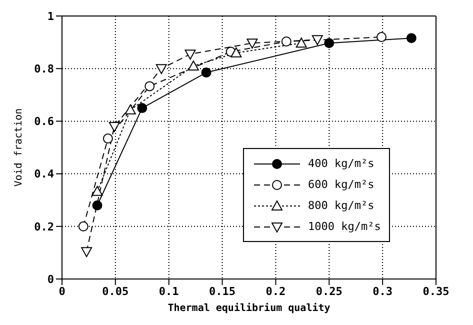  What do you see at coordinates (344, 226) in the screenshot?
I see `legend-label: 1000 kg/m²s` at bounding box center [344, 226].